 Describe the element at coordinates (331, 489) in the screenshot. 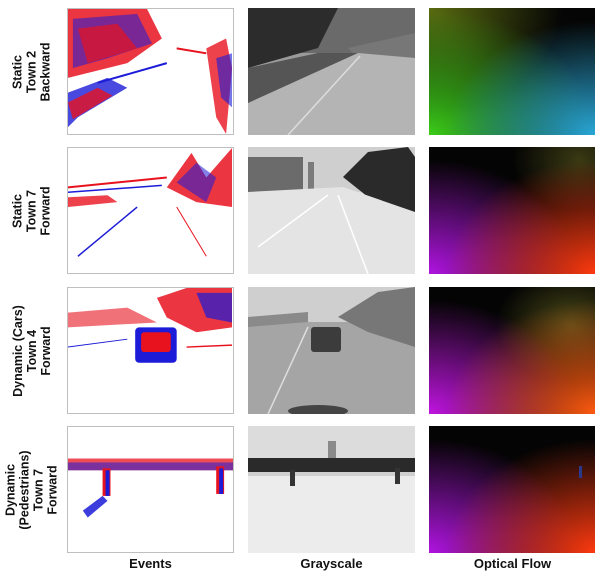

I see `grayscale-image-row4` at that location.